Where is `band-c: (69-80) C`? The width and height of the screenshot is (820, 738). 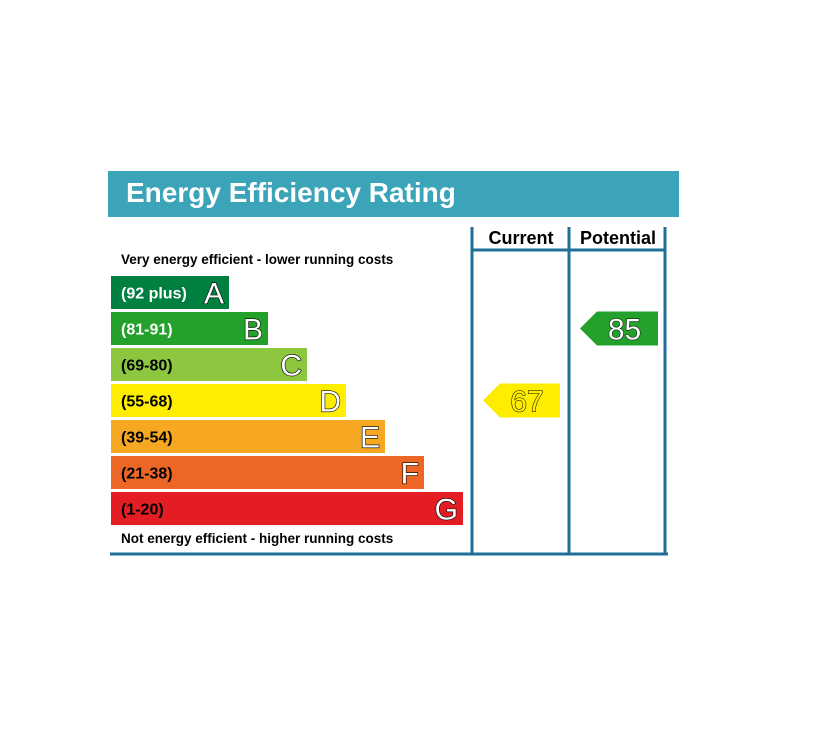 band-c: (69-80) C is located at coordinates (209, 365).